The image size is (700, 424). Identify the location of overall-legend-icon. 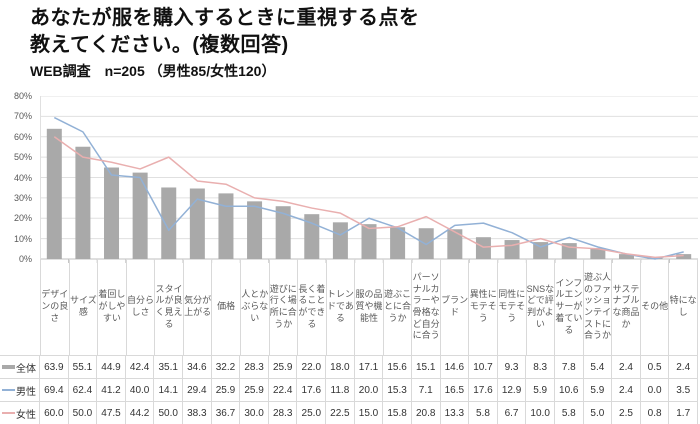
(8, 367).